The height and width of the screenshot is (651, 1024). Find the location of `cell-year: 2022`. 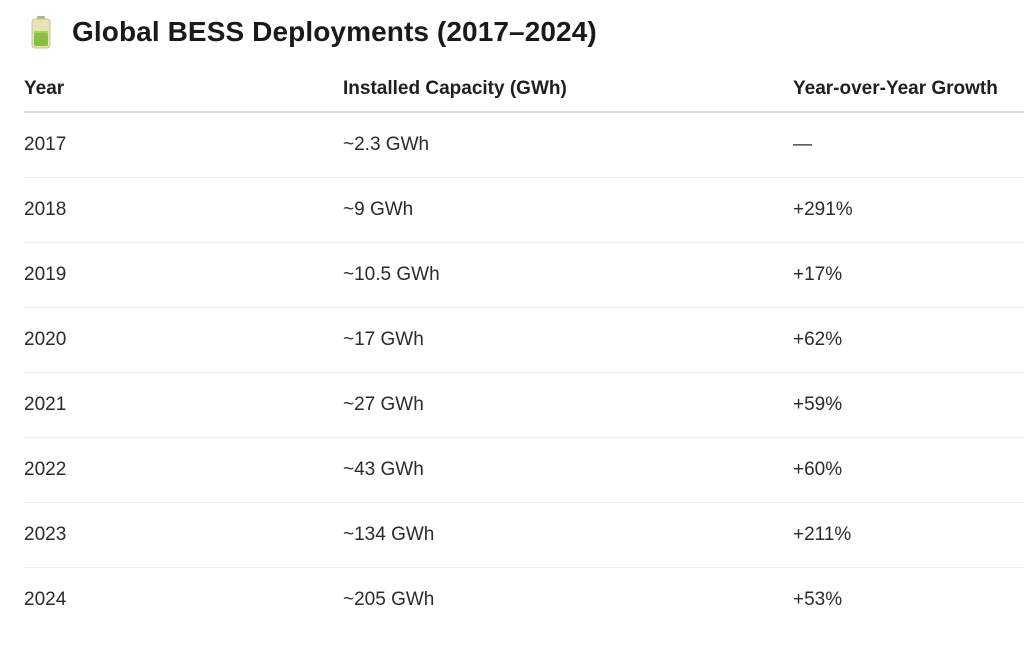

cell-year: 2022 is located at coordinates (183, 470).